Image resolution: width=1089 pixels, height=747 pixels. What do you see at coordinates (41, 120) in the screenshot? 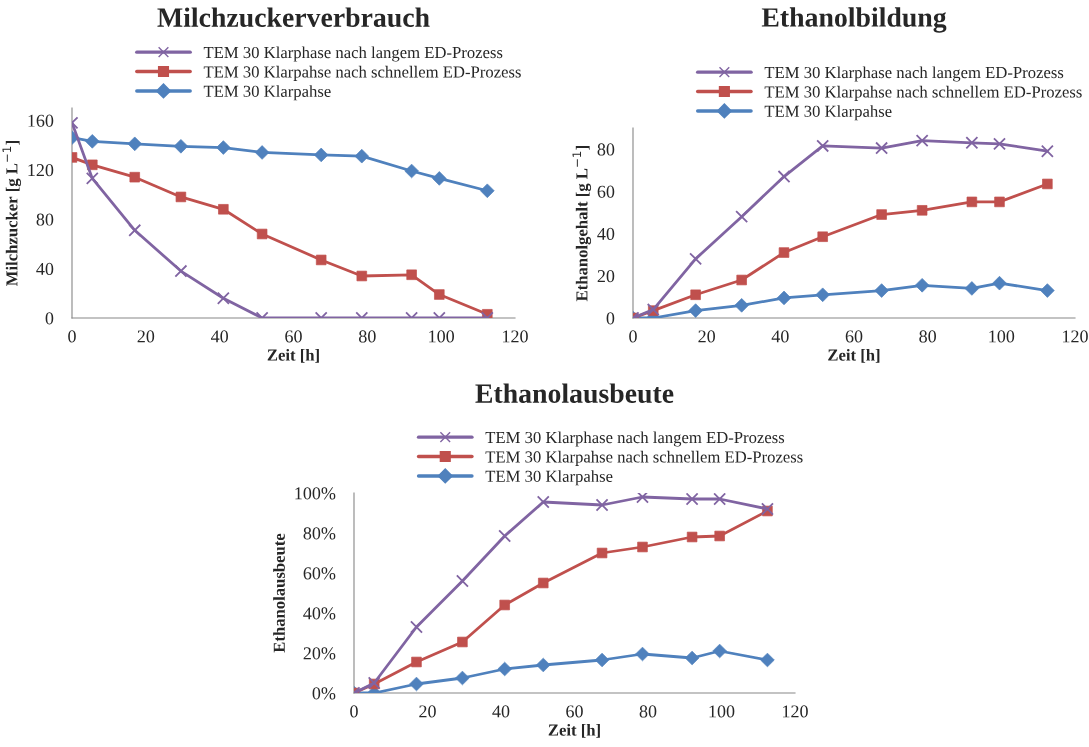
I see `y-tick-label: 160` at bounding box center [41, 120].